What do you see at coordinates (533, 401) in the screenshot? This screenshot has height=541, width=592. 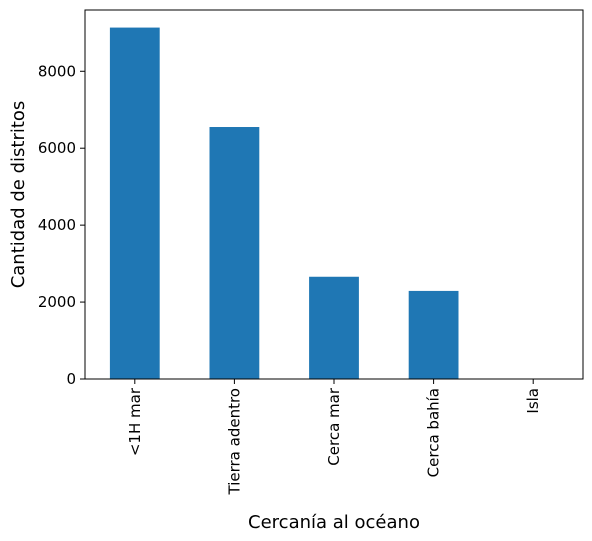 I see `x-tick-label-4: Isla` at bounding box center [533, 401].